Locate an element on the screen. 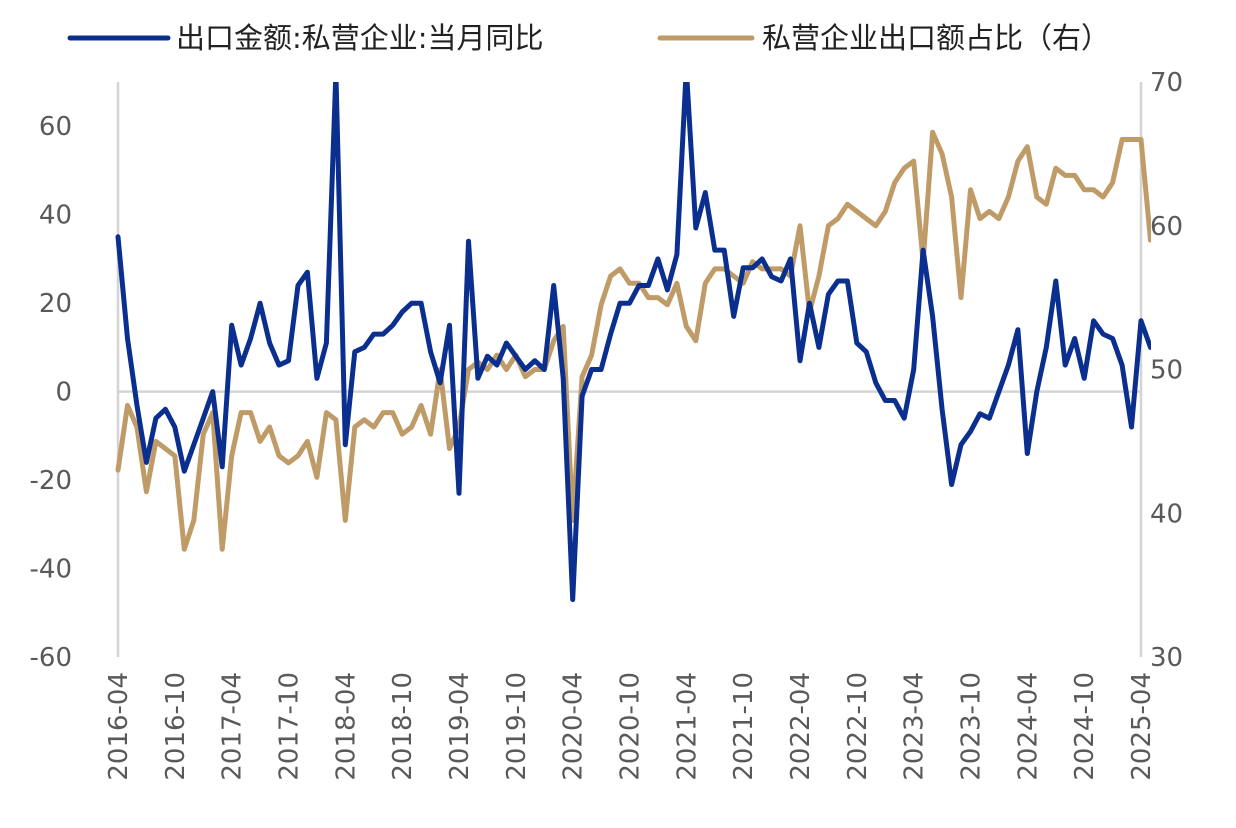 Image resolution: width=1236 pixels, height=828 pixels. x-tick-label: 2024-04 is located at coordinates (1028, 726).